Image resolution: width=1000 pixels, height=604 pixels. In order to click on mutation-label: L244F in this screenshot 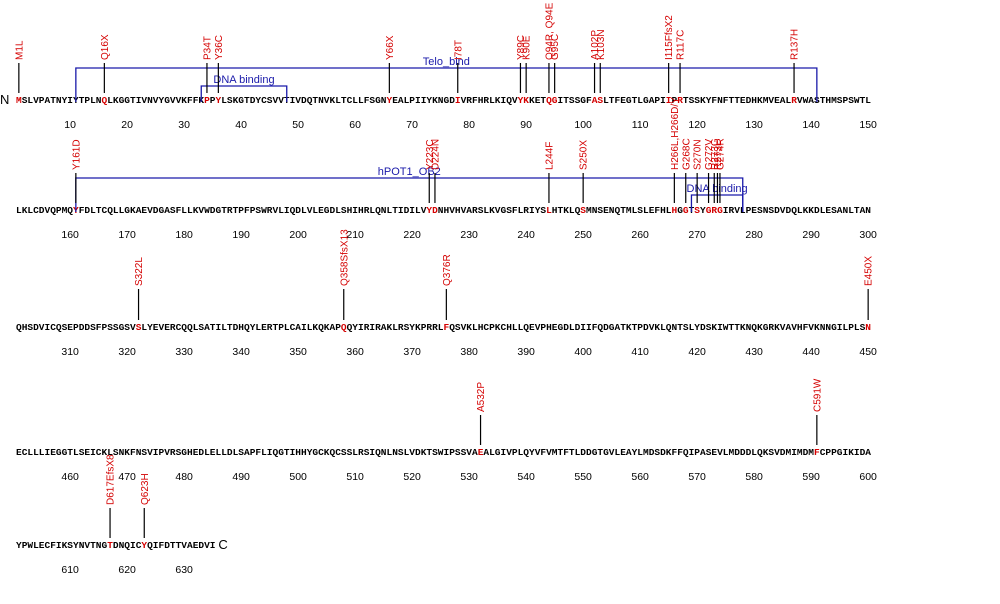, I will do `click(549, 156)`.